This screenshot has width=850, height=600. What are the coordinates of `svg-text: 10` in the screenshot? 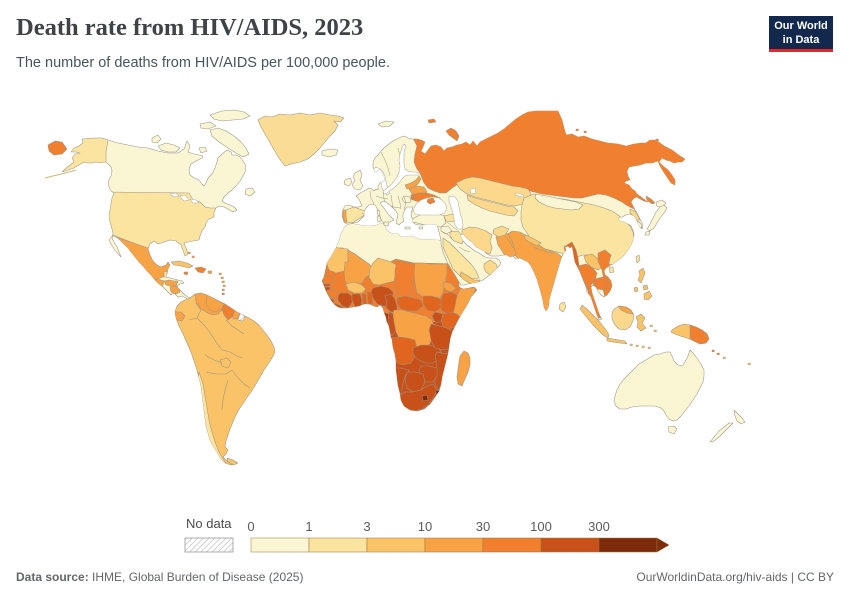 It's located at (425, 526).